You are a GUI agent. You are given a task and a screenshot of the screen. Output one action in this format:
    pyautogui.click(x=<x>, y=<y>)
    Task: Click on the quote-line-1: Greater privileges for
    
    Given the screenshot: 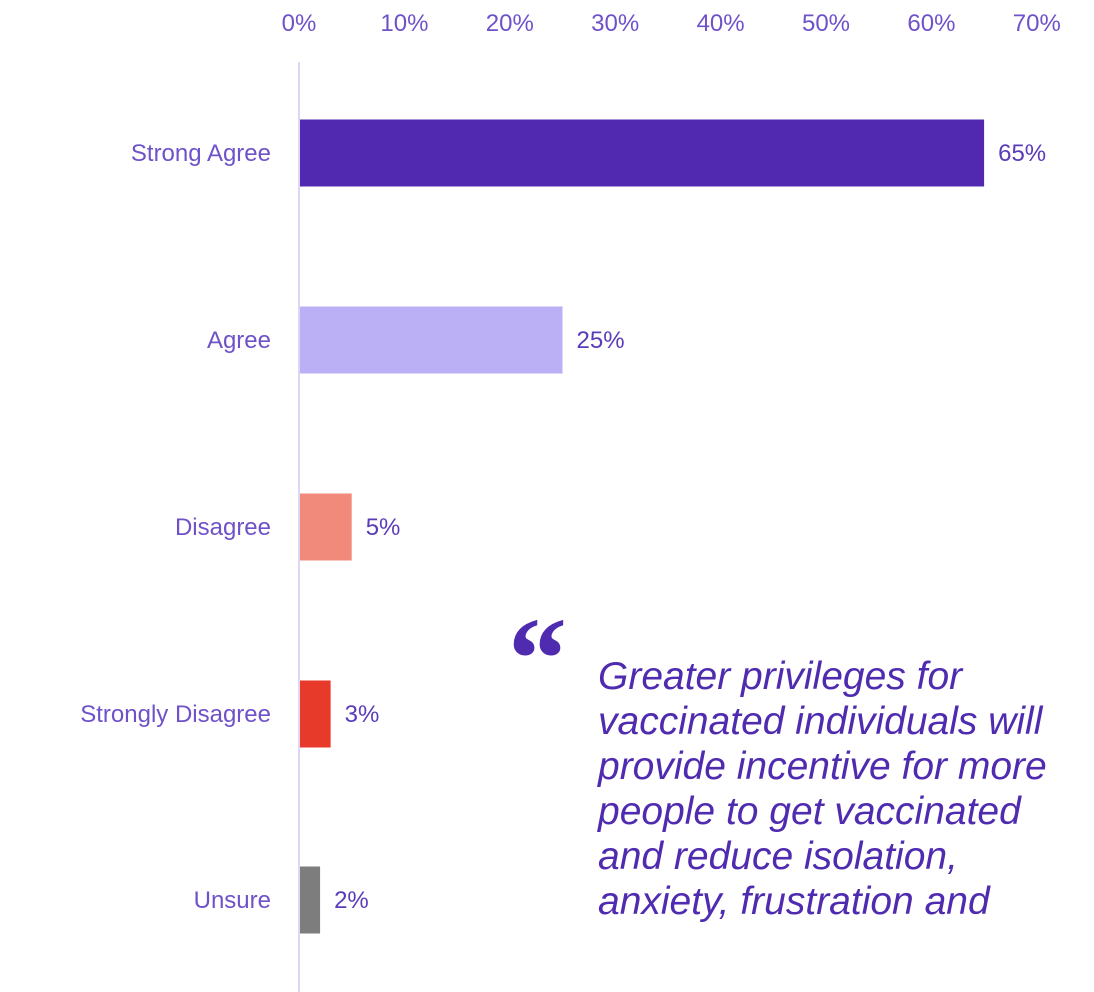 What is the action you would take?
    pyautogui.click(x=780, y=676)
    